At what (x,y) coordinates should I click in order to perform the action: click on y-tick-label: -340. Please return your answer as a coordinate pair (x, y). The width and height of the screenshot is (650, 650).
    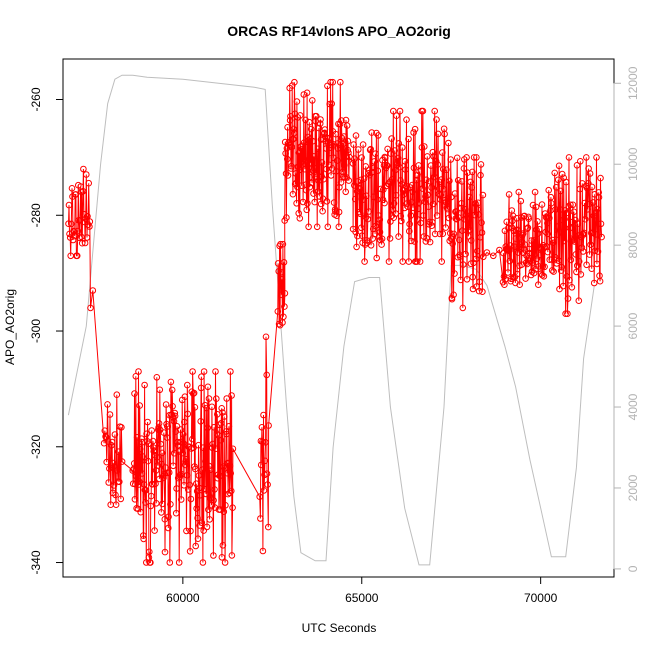
    Looking at the image, I should click on (36, 562).